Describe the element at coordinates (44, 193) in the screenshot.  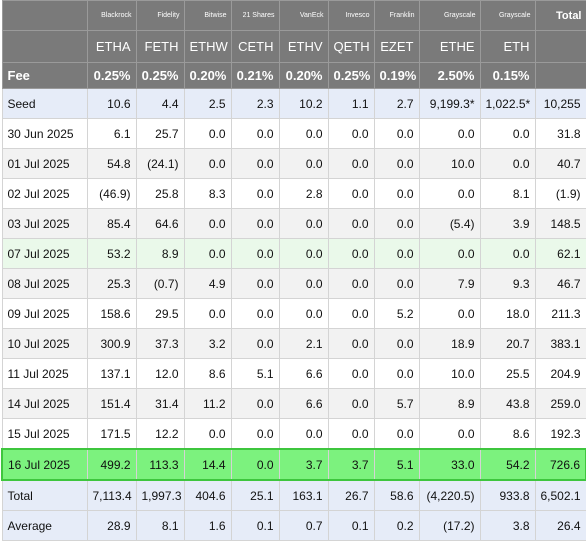
I see `row-label: 02 Jul 2025` at that location.